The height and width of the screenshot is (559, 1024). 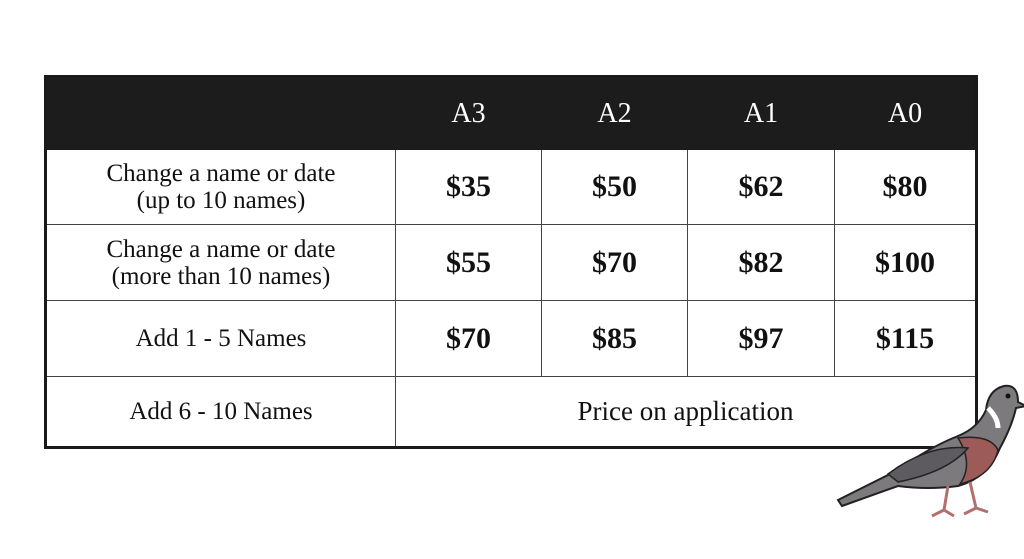 What do you see at coordinates (221, 200) in the screenshot?
I see `row-label: (up to 10 names)` at bounding box center [221, 200].